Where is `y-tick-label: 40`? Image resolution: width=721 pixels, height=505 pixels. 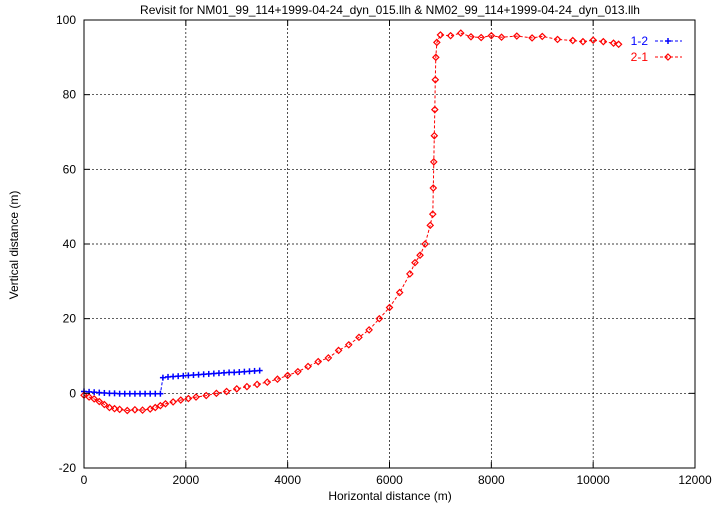 y-tick-label: 40 is located at coordinates (70, 244).